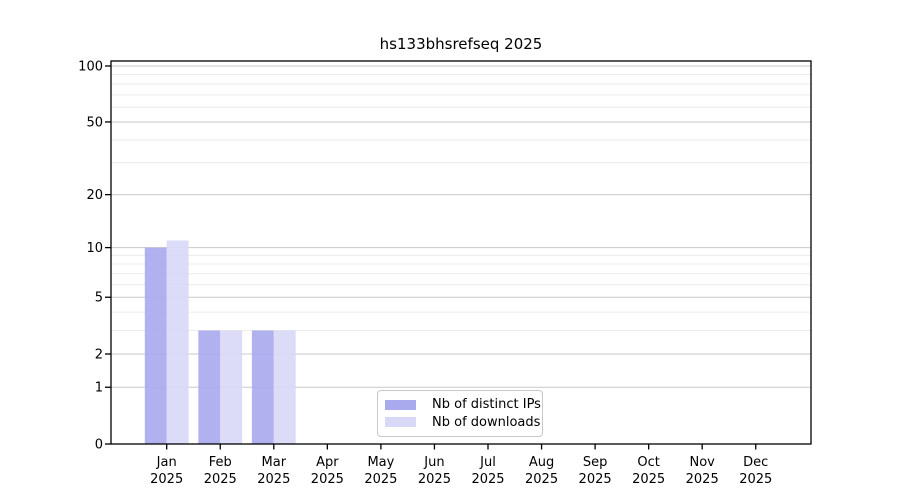 Image resolution: width=900 pixels, height=500 pixels. Describe the element at coordinates (262, 387) in the screenshot. I see `bar-distinct-ips-mar` at that location.